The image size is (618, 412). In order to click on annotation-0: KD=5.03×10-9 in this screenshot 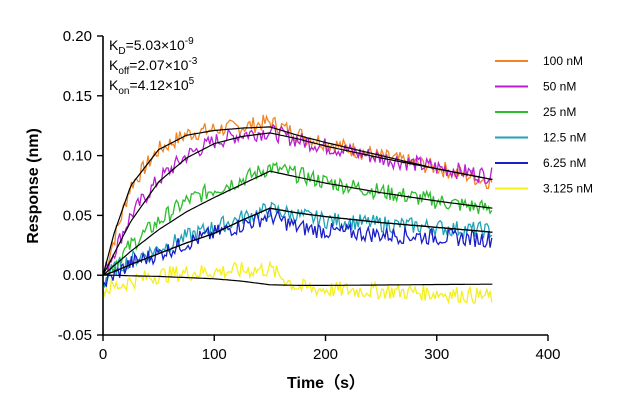, I will do `click(151, 46)`.